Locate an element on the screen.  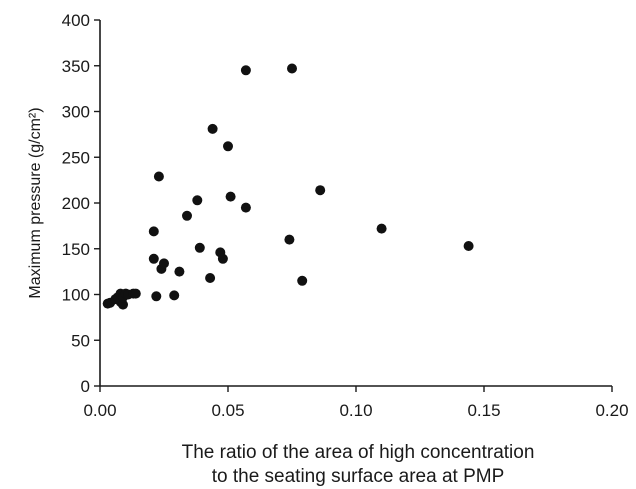
x-tick-label: 0.05 is located at coordinates (227, 410).